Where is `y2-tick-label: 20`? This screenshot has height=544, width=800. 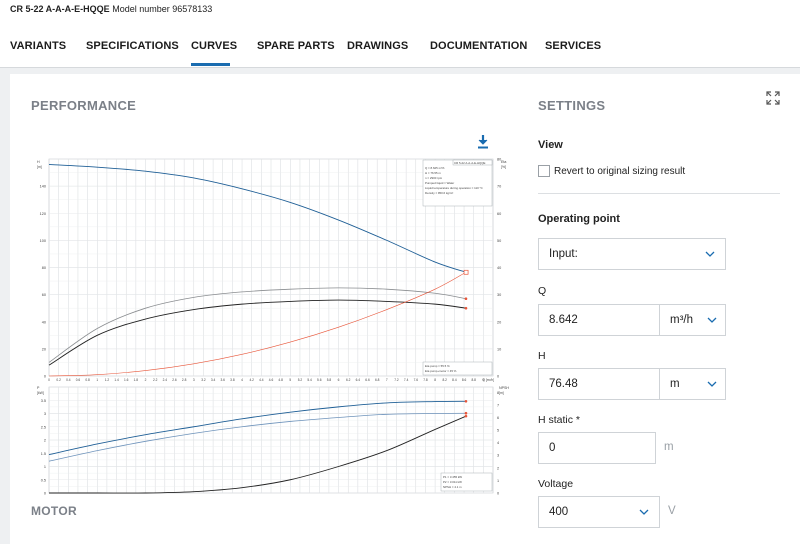
y2-tick-label: 20 is located at coordinates (499, 322).